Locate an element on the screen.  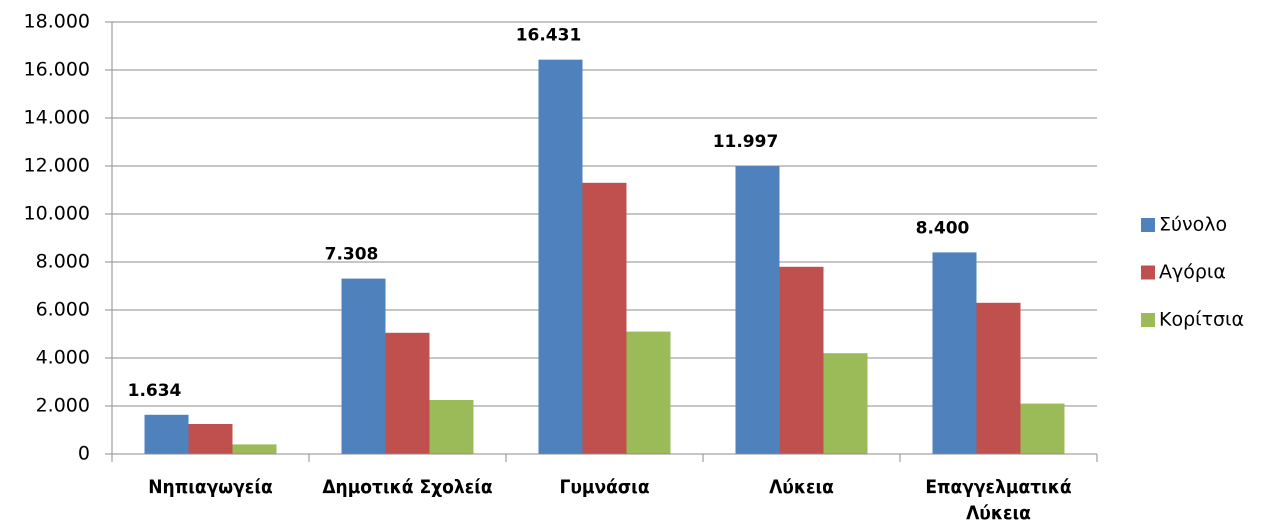
x-tick-label: Λύκεια is located at coordinates (801, 487).